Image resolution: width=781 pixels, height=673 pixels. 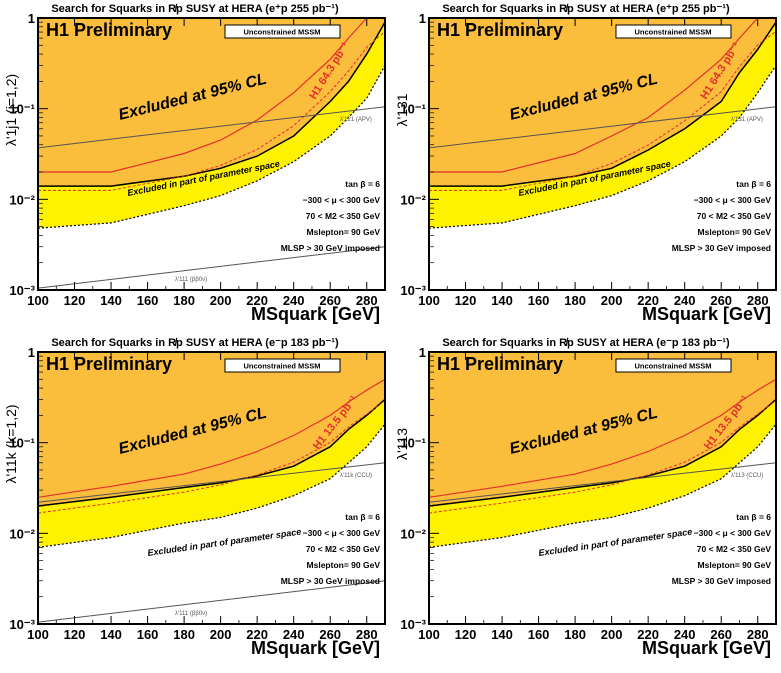 I want to click on weakest-limit-line, so click(x=602, y=147).